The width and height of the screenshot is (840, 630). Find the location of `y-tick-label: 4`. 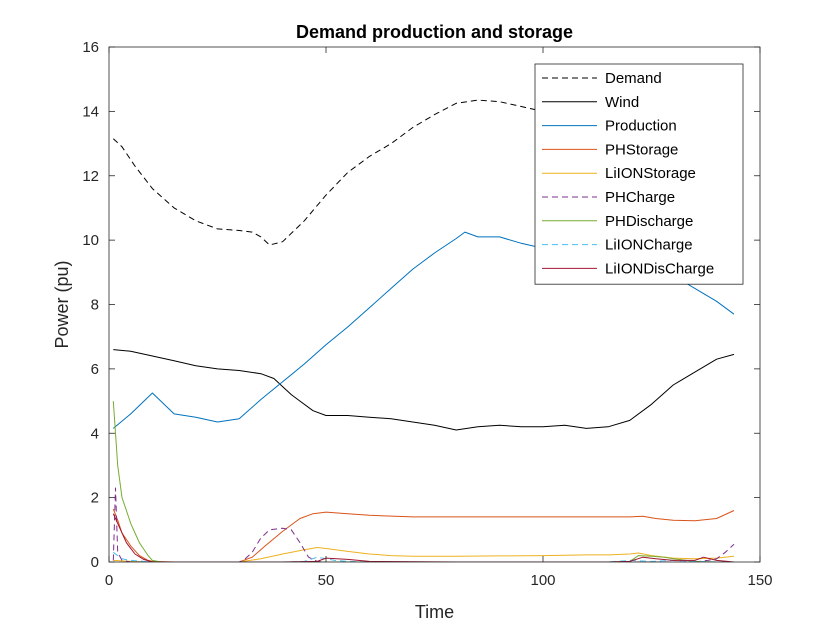

y-tick-label: 4 is located at coordinates (95, 433).